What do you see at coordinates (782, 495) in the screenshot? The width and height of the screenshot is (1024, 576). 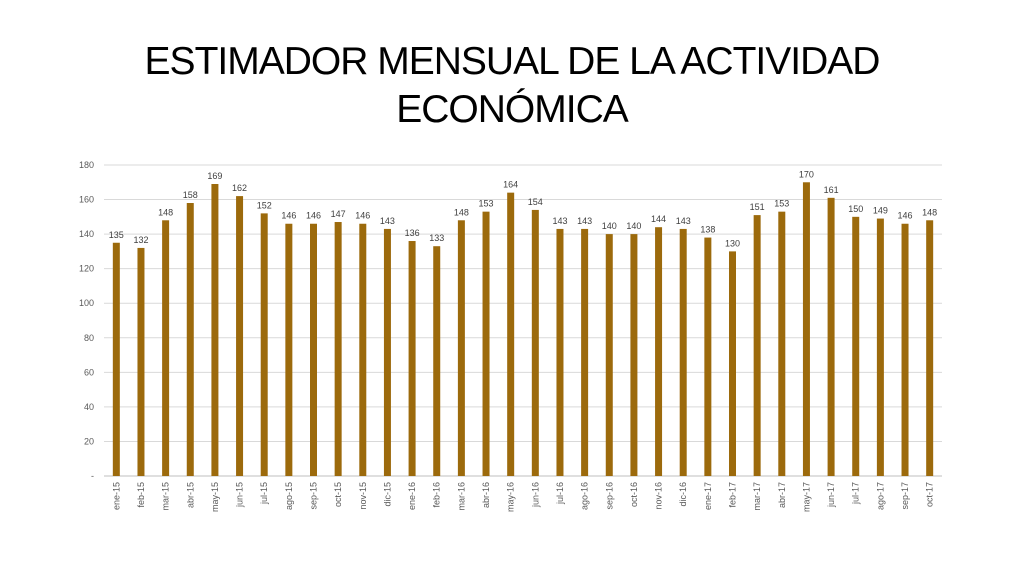 I see `x-tick-label: abr-17` at bounding box center [782, 495].